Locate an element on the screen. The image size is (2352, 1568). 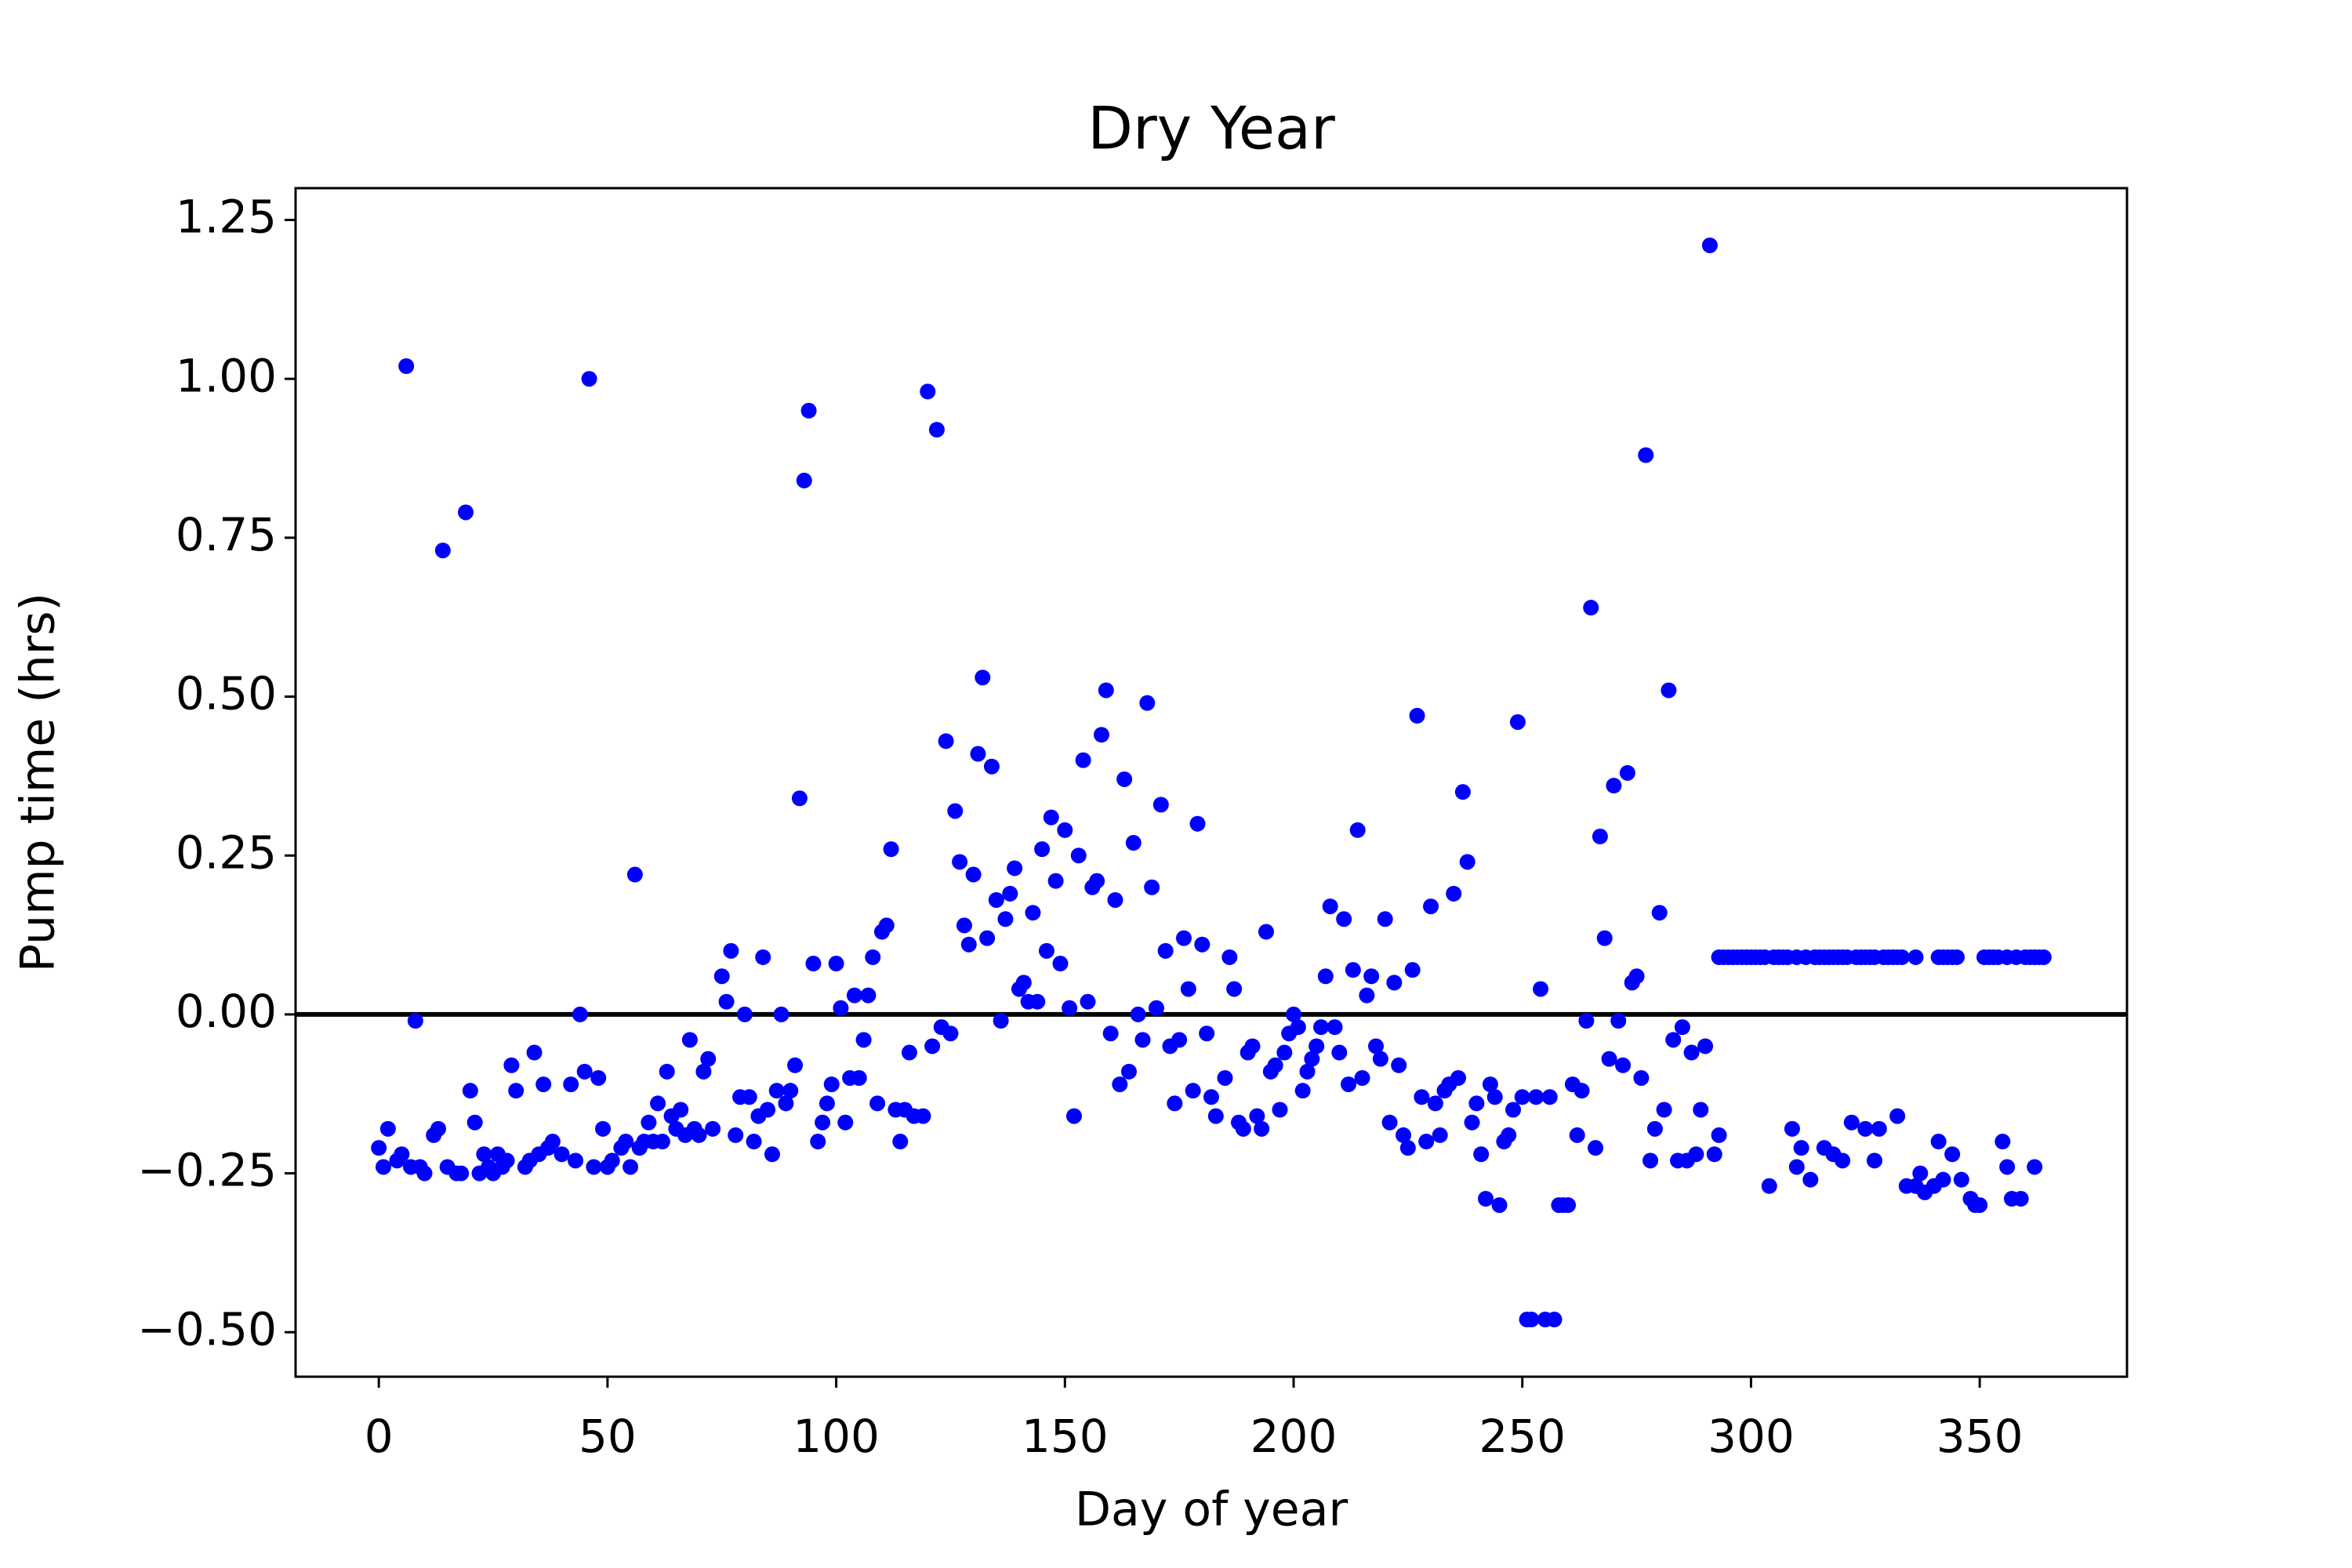
x-tick-label: 0 is located at coordinates (379, 1436).